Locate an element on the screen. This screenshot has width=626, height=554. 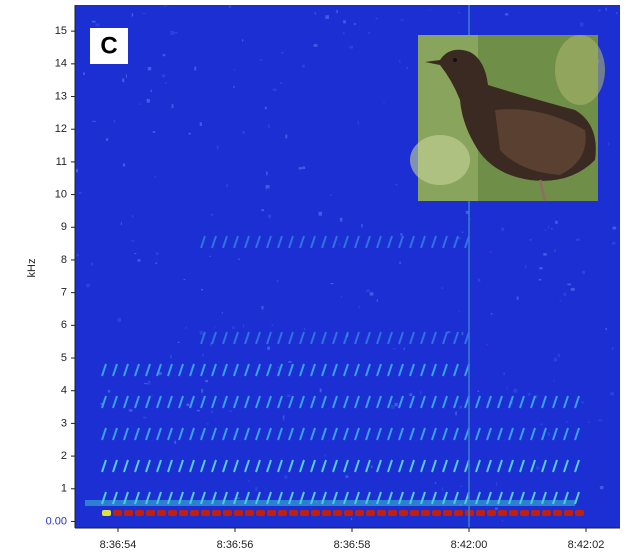
y-tick-label: 10 is located at coordinates (61, 194).